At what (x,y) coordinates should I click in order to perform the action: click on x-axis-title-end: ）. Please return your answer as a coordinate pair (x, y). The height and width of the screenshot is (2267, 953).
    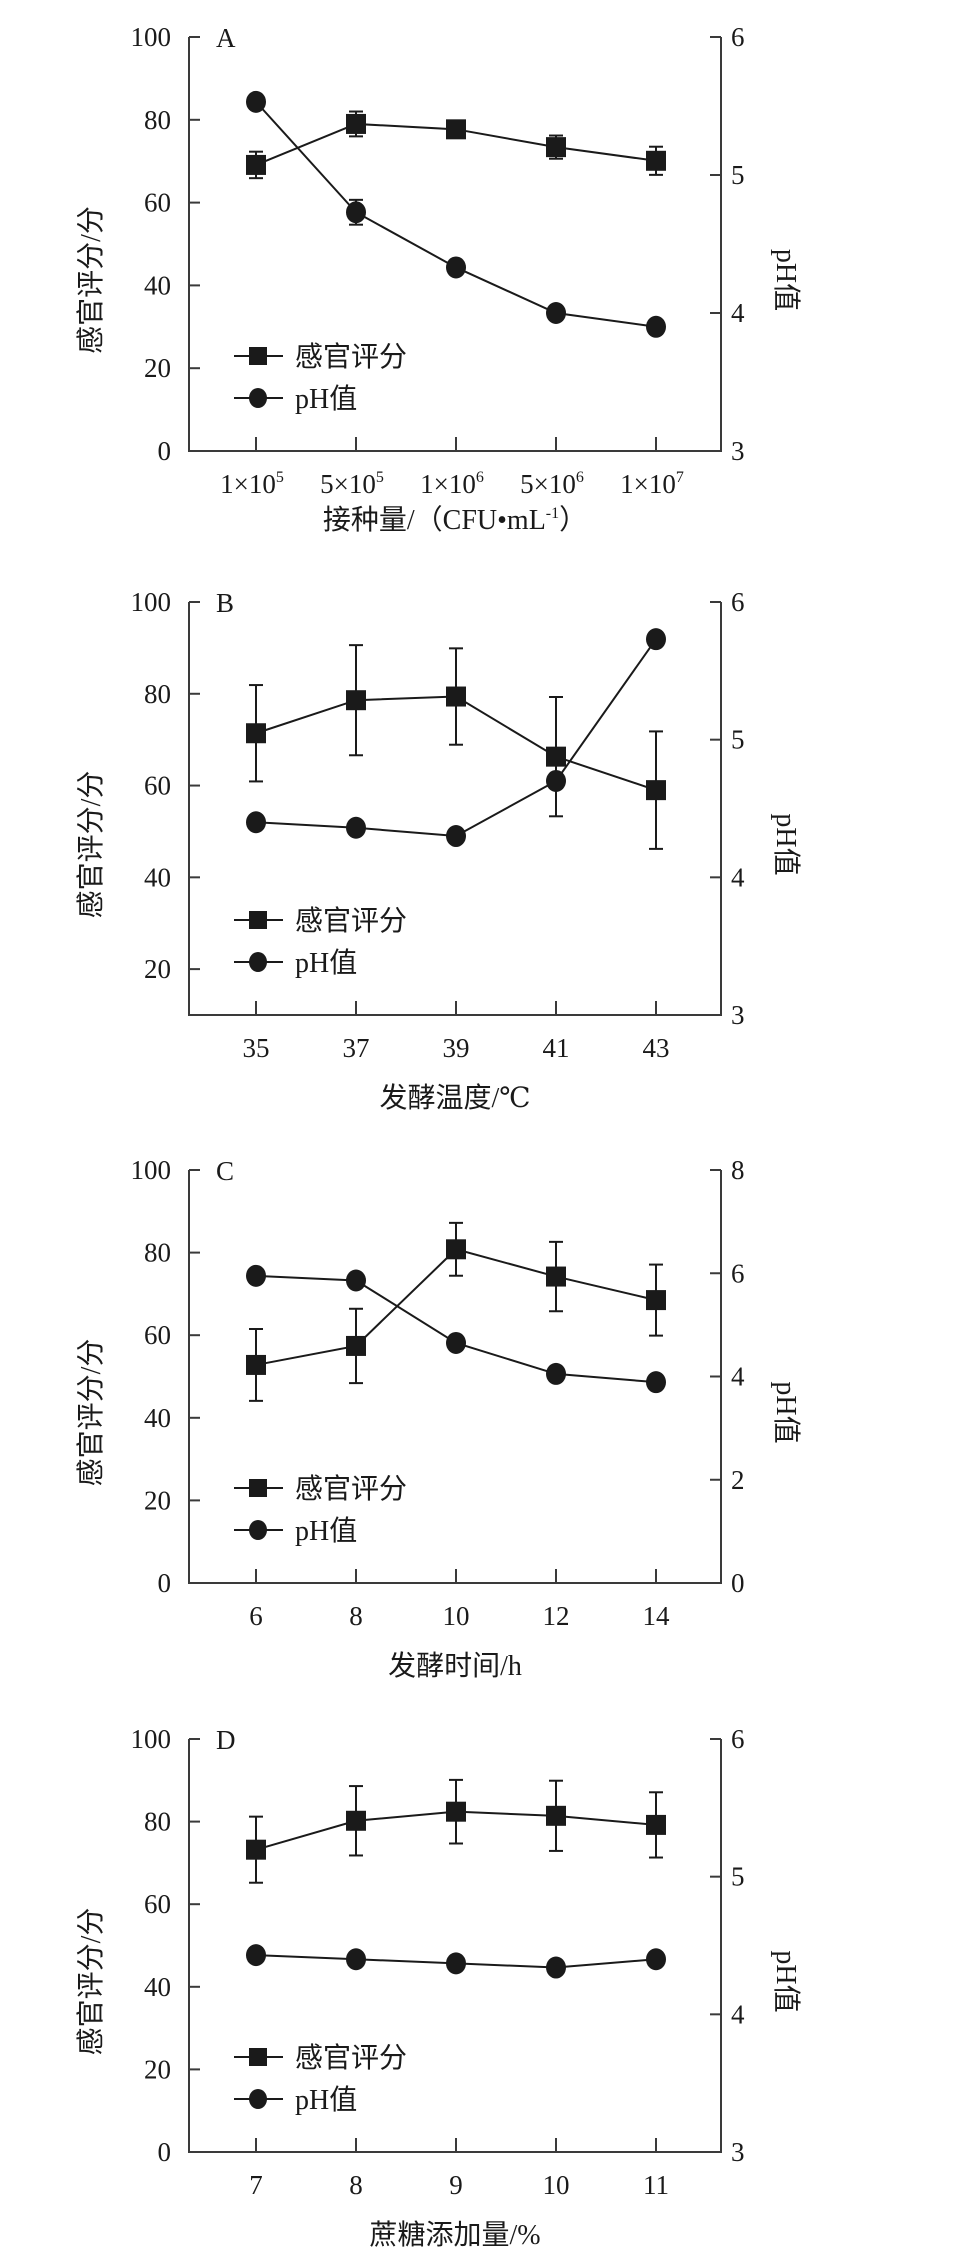
    Looking at the image, I should click on (573, 520).